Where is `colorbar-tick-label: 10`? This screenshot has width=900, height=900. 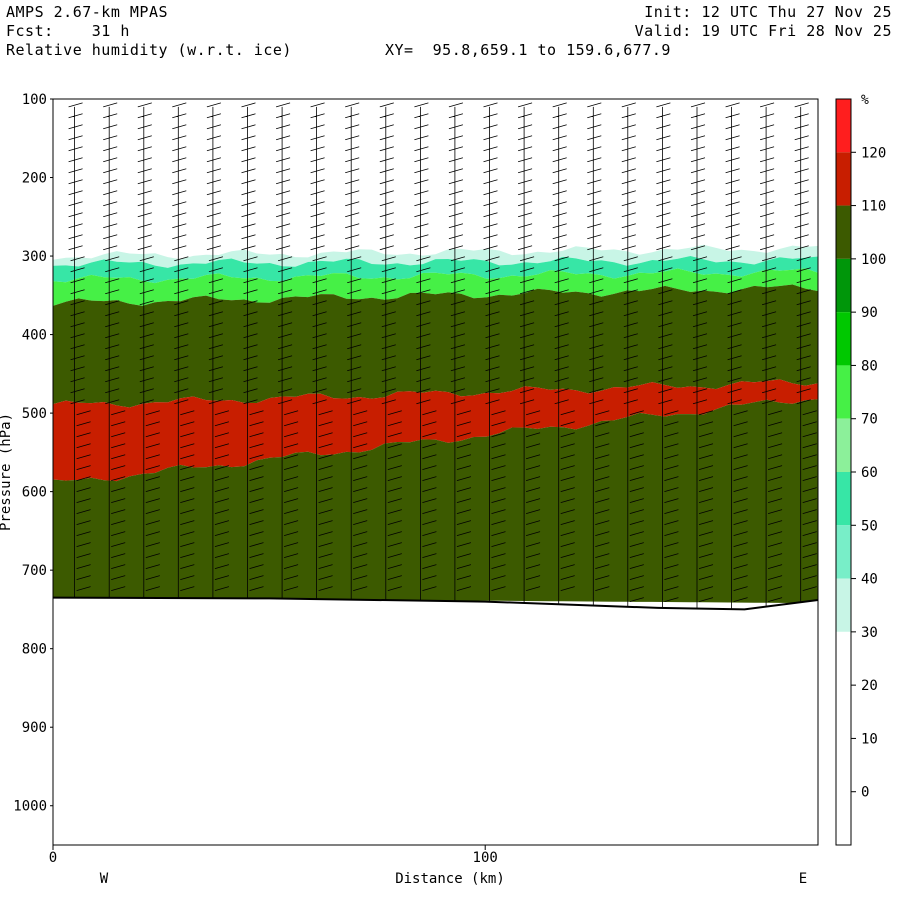 colorbar-tick-label: 10 is located at coordinates (869, 739).